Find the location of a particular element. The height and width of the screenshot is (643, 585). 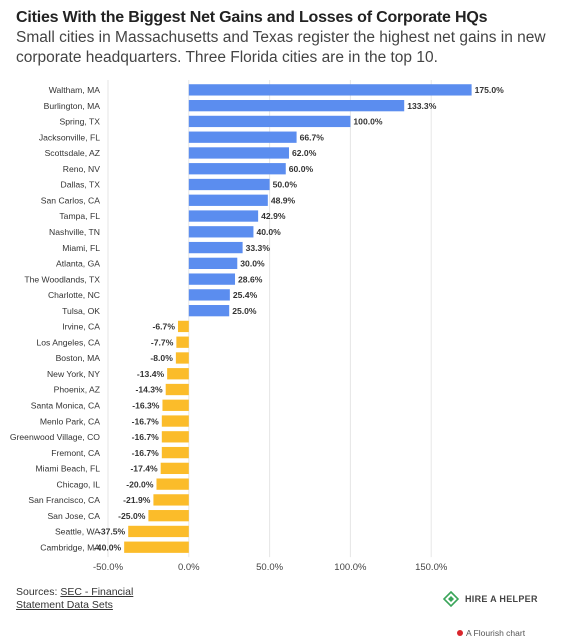

category-label: New York, NY is located at coordinates (73, 374).